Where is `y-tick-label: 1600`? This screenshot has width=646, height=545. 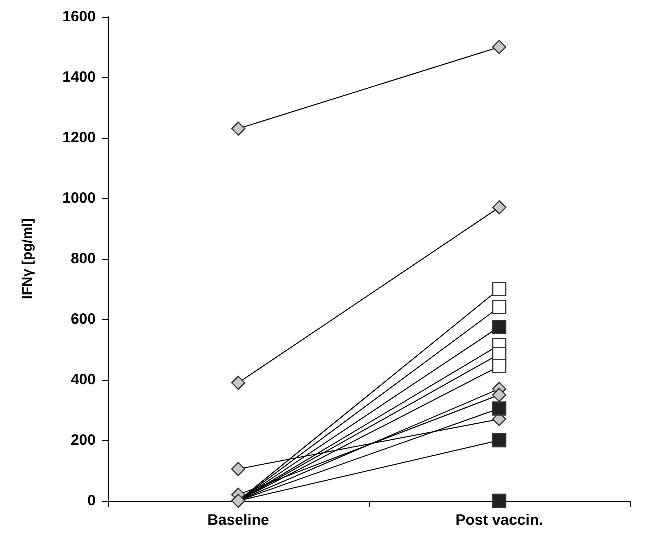
y-tick-label: 1600 is located at coordinates (79, 17).